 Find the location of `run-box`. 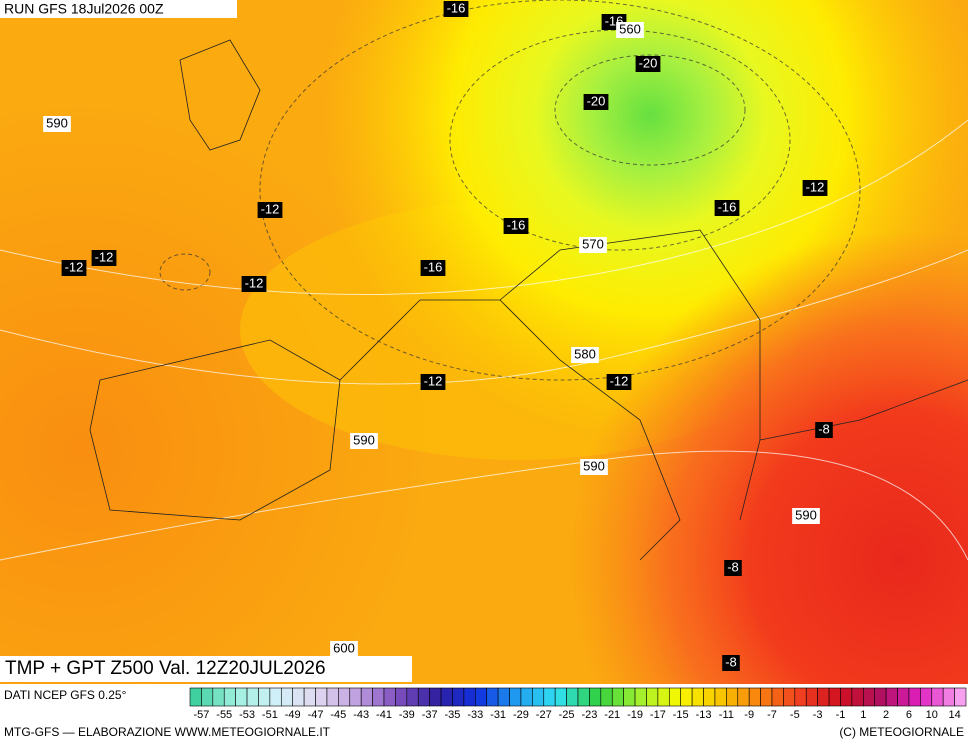

run-box is located at coordinates (118, 9).